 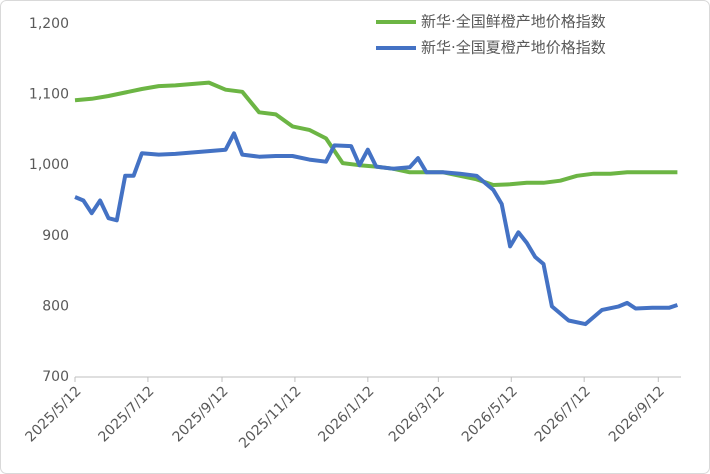 What do you see at coordinates (513, 22) in the screenshot?
I see `legend-label: 新华·全国鲜橙产地价格指数` at bounding box center [513, 22].